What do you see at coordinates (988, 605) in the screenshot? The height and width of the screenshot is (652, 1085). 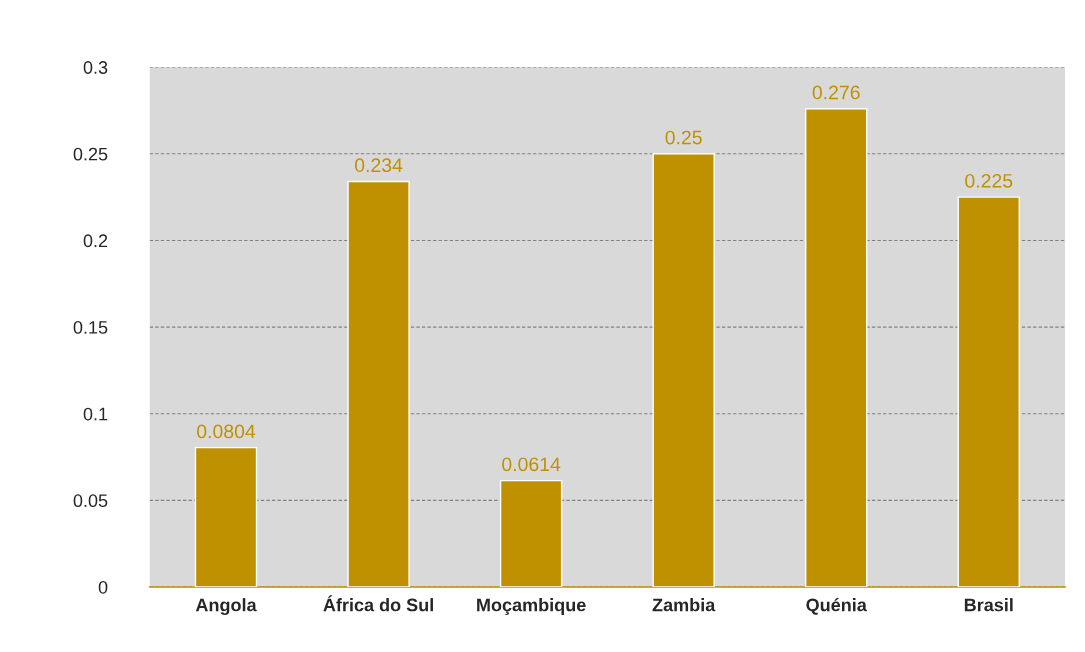 I see `x-tick-label: Brasil` at bounding box center [988, 605].